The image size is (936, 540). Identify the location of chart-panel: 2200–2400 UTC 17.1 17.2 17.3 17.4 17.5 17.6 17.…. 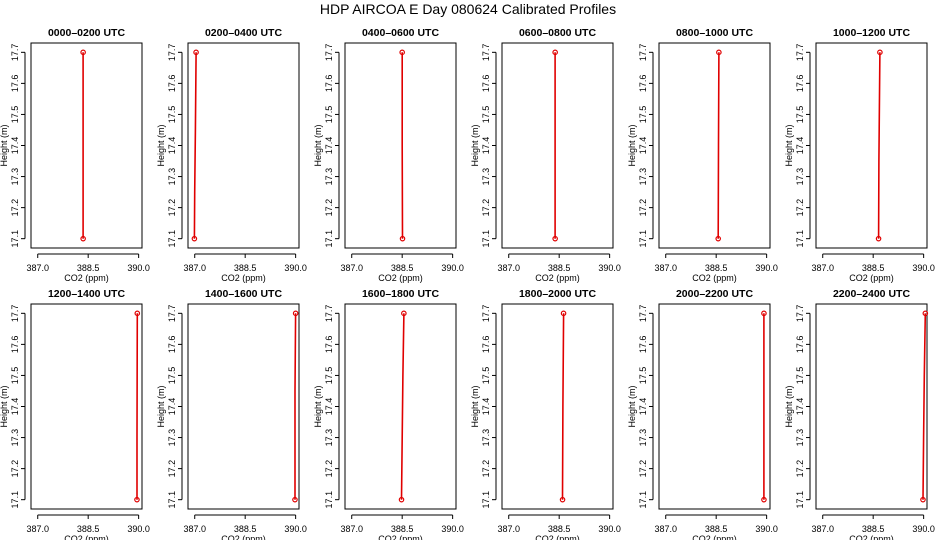
(859, 414).